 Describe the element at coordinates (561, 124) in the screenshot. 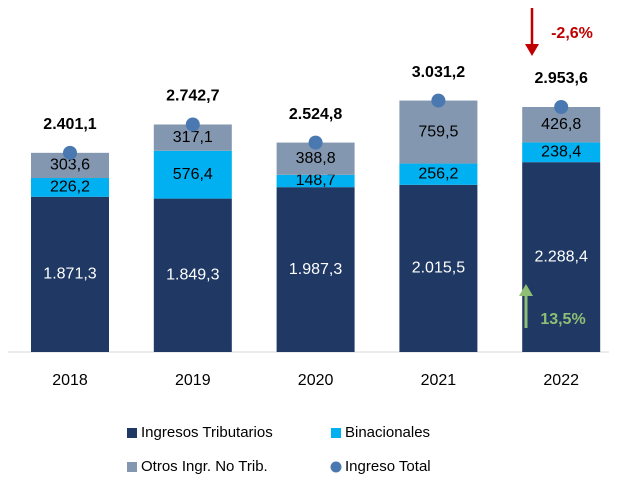

I see `value-label: 426,8` at that location.